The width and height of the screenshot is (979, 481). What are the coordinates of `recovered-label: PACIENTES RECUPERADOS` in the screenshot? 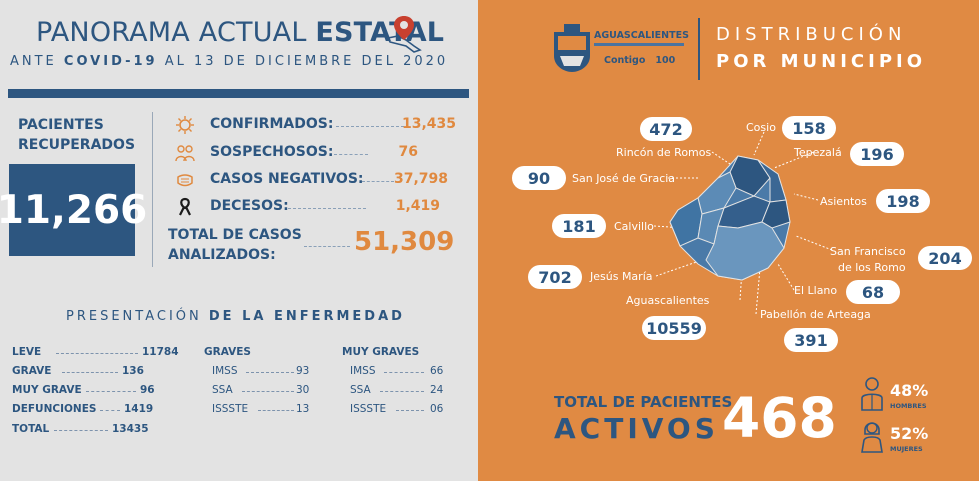 It's located at (77, 135).